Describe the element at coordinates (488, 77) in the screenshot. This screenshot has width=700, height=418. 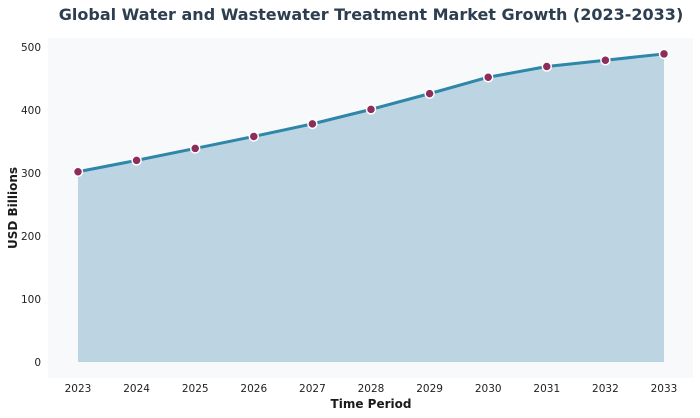
I see `data-point-2030` at that location.